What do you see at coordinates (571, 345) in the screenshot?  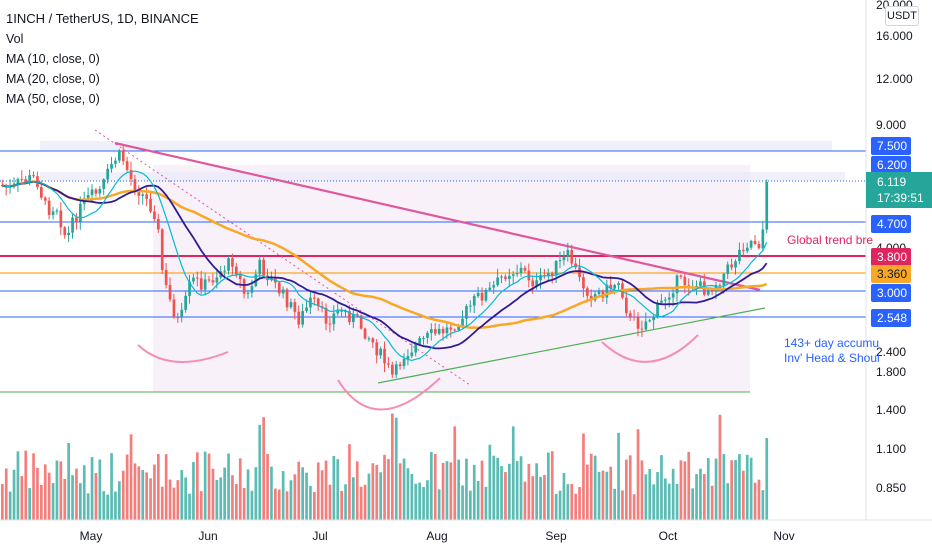 I see `ascending-support-line` at bounding box center [571, 345].